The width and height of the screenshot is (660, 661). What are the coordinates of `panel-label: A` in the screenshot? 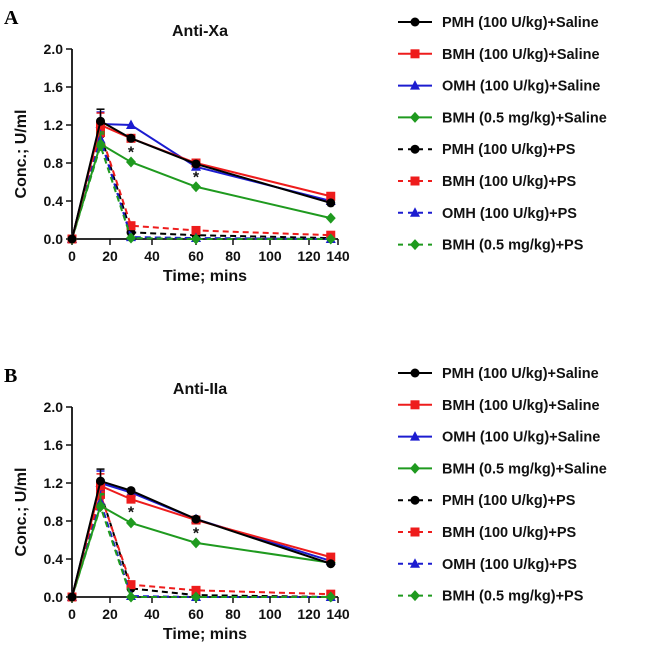 It's located at (11, 18).